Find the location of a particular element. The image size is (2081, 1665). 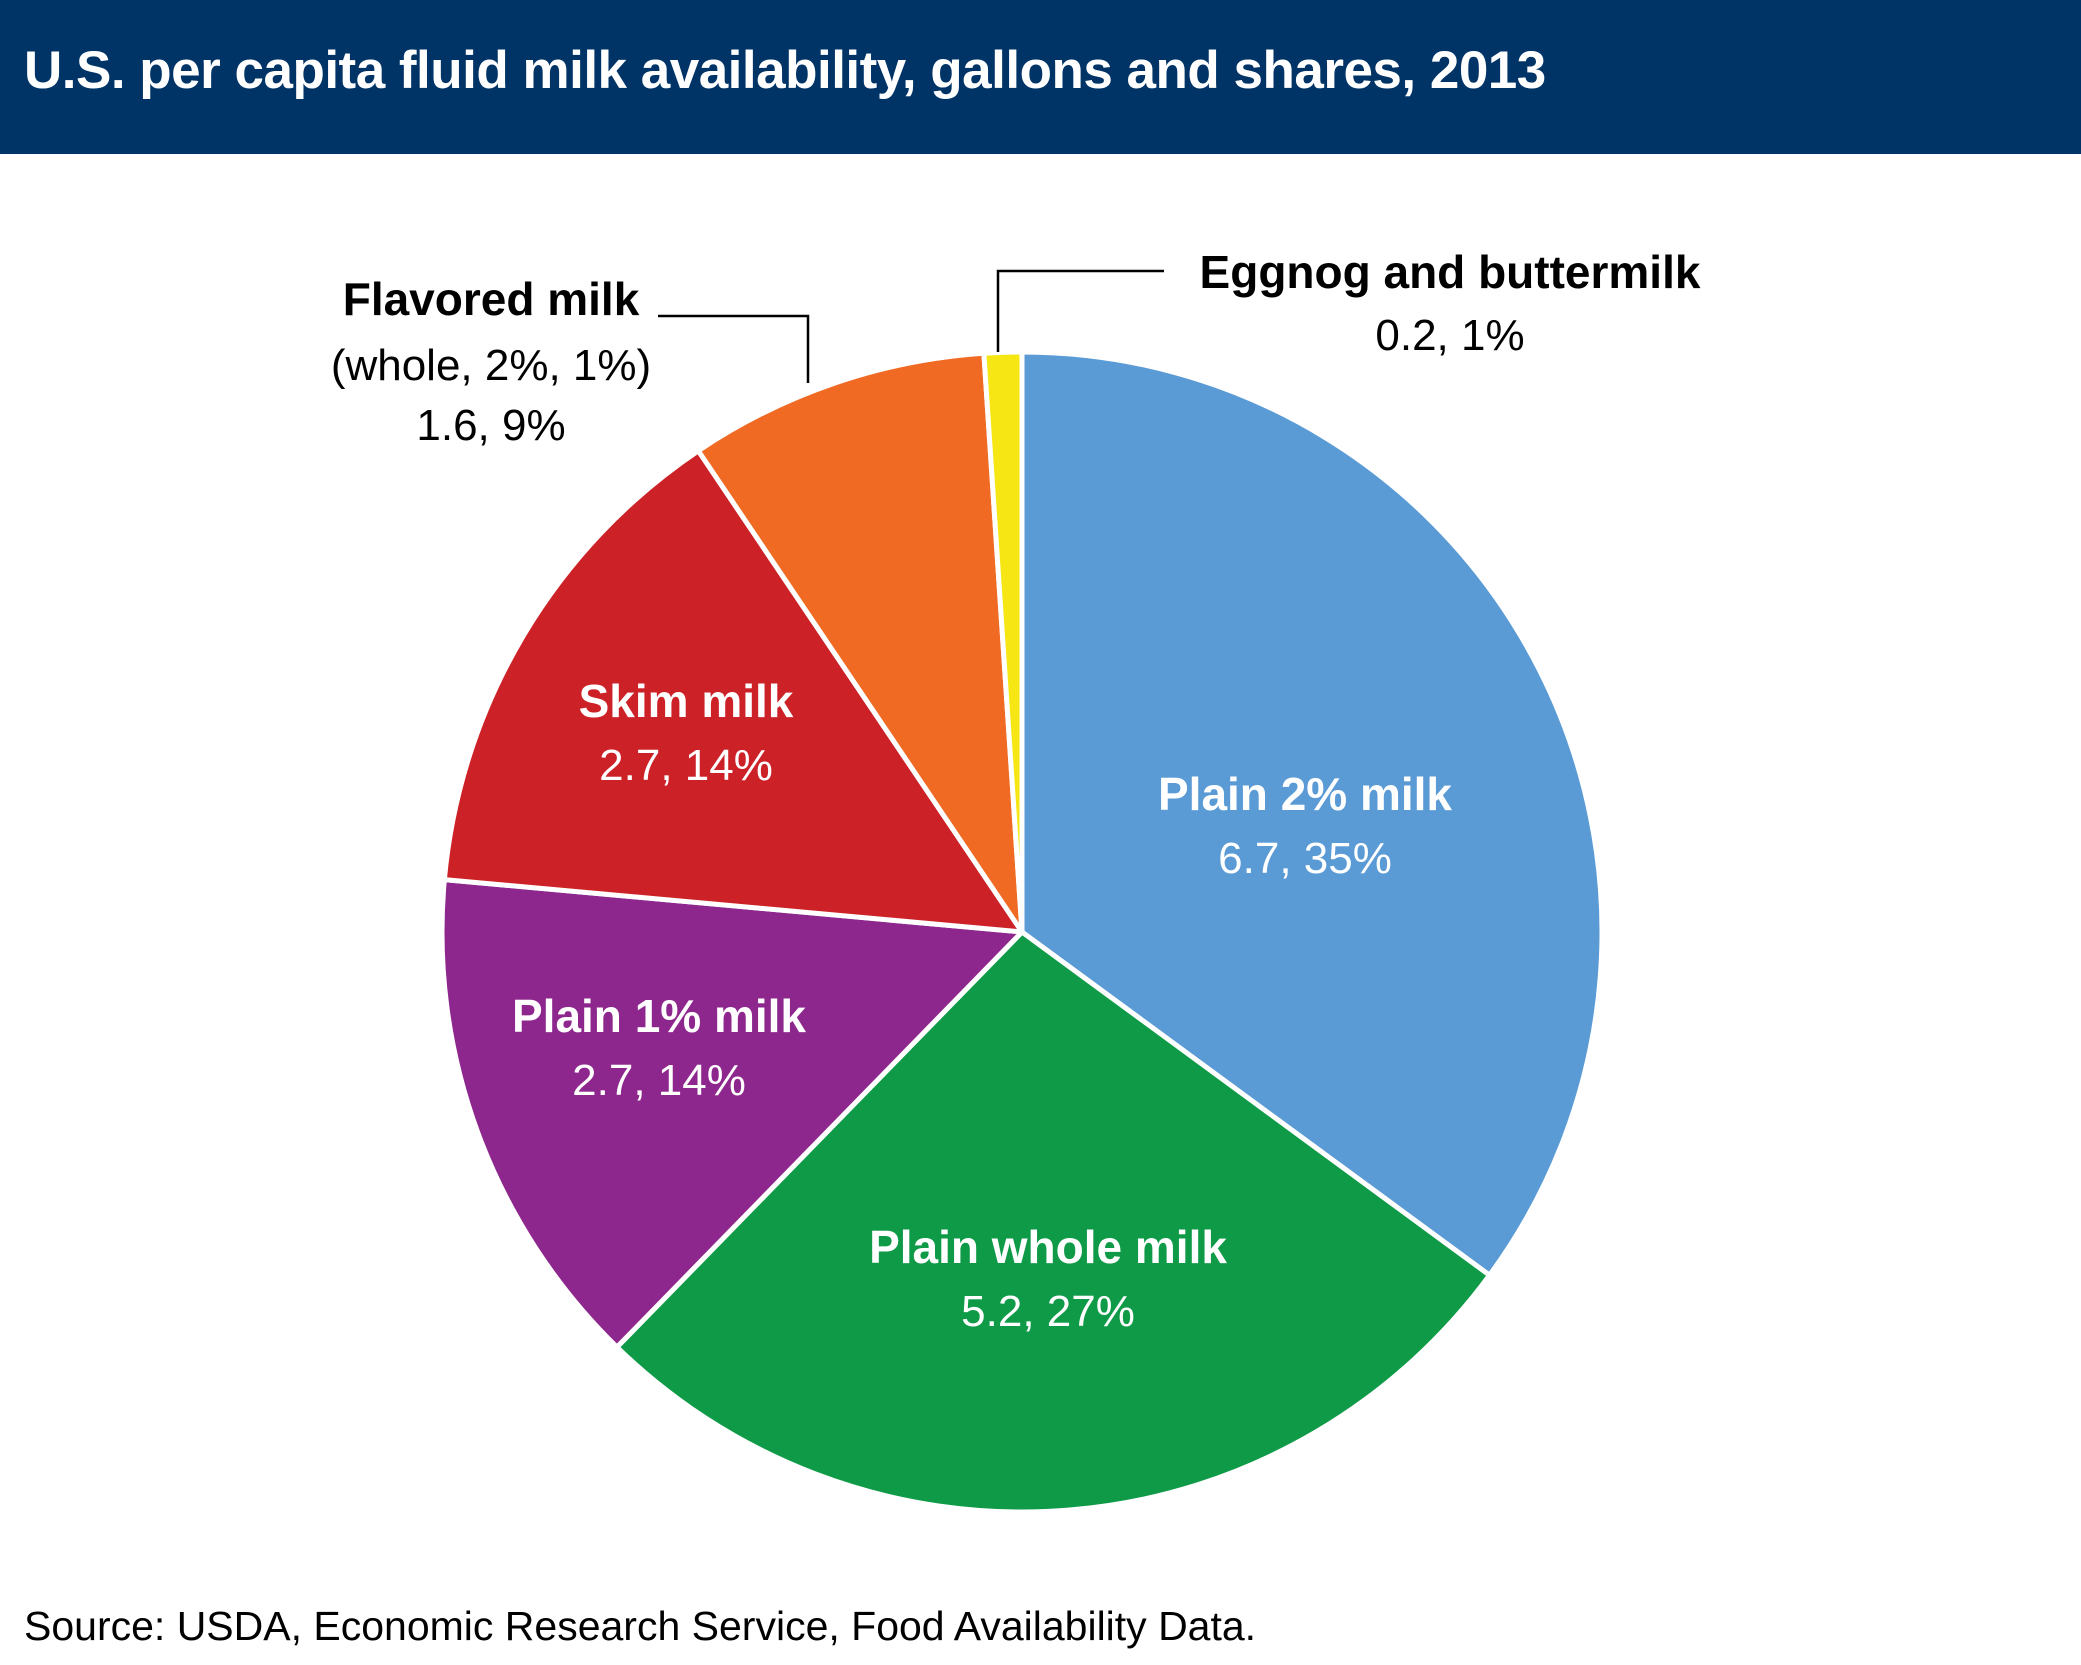

callout-value-eggnog-and-buttermilk: 0.2, 1% is located at coordinates (1449, 335).